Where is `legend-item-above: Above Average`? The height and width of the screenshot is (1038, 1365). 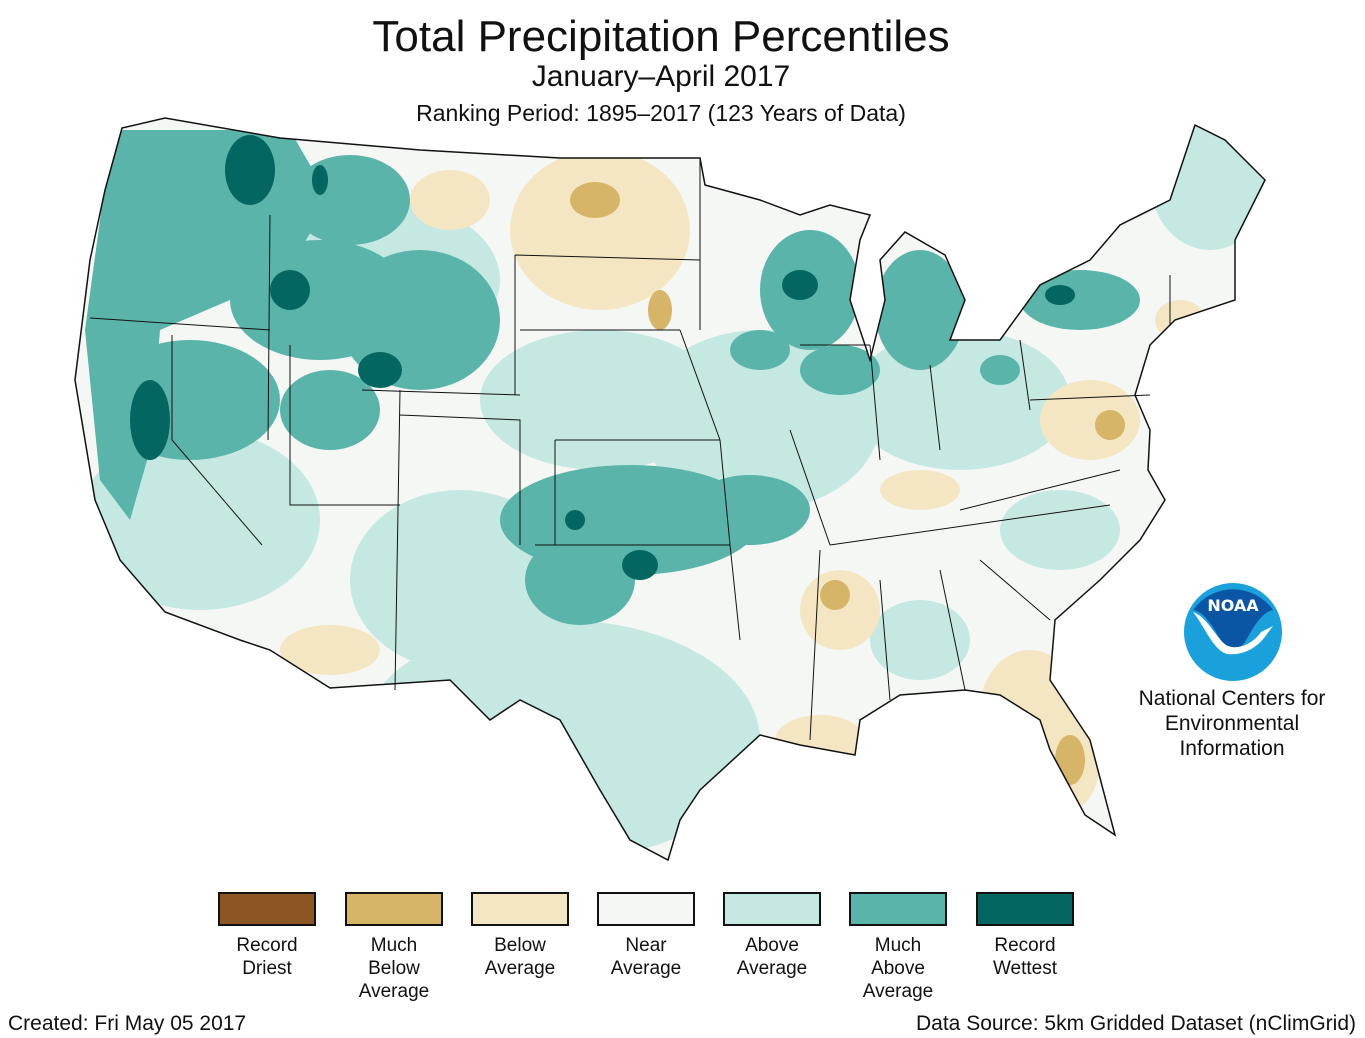 legend-item-above: Above Average is located at coordinates (772, 936).